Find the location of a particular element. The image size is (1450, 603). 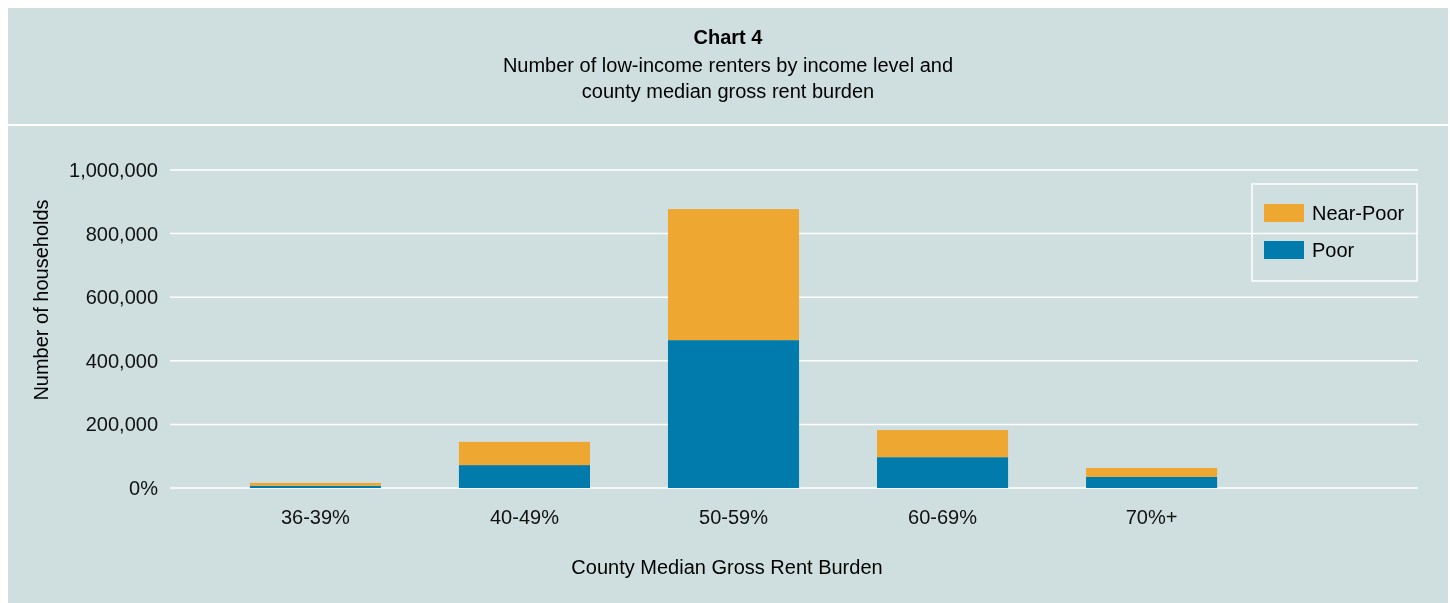

x-tick-label: 70%+ is located at coordinates (1151, 517).